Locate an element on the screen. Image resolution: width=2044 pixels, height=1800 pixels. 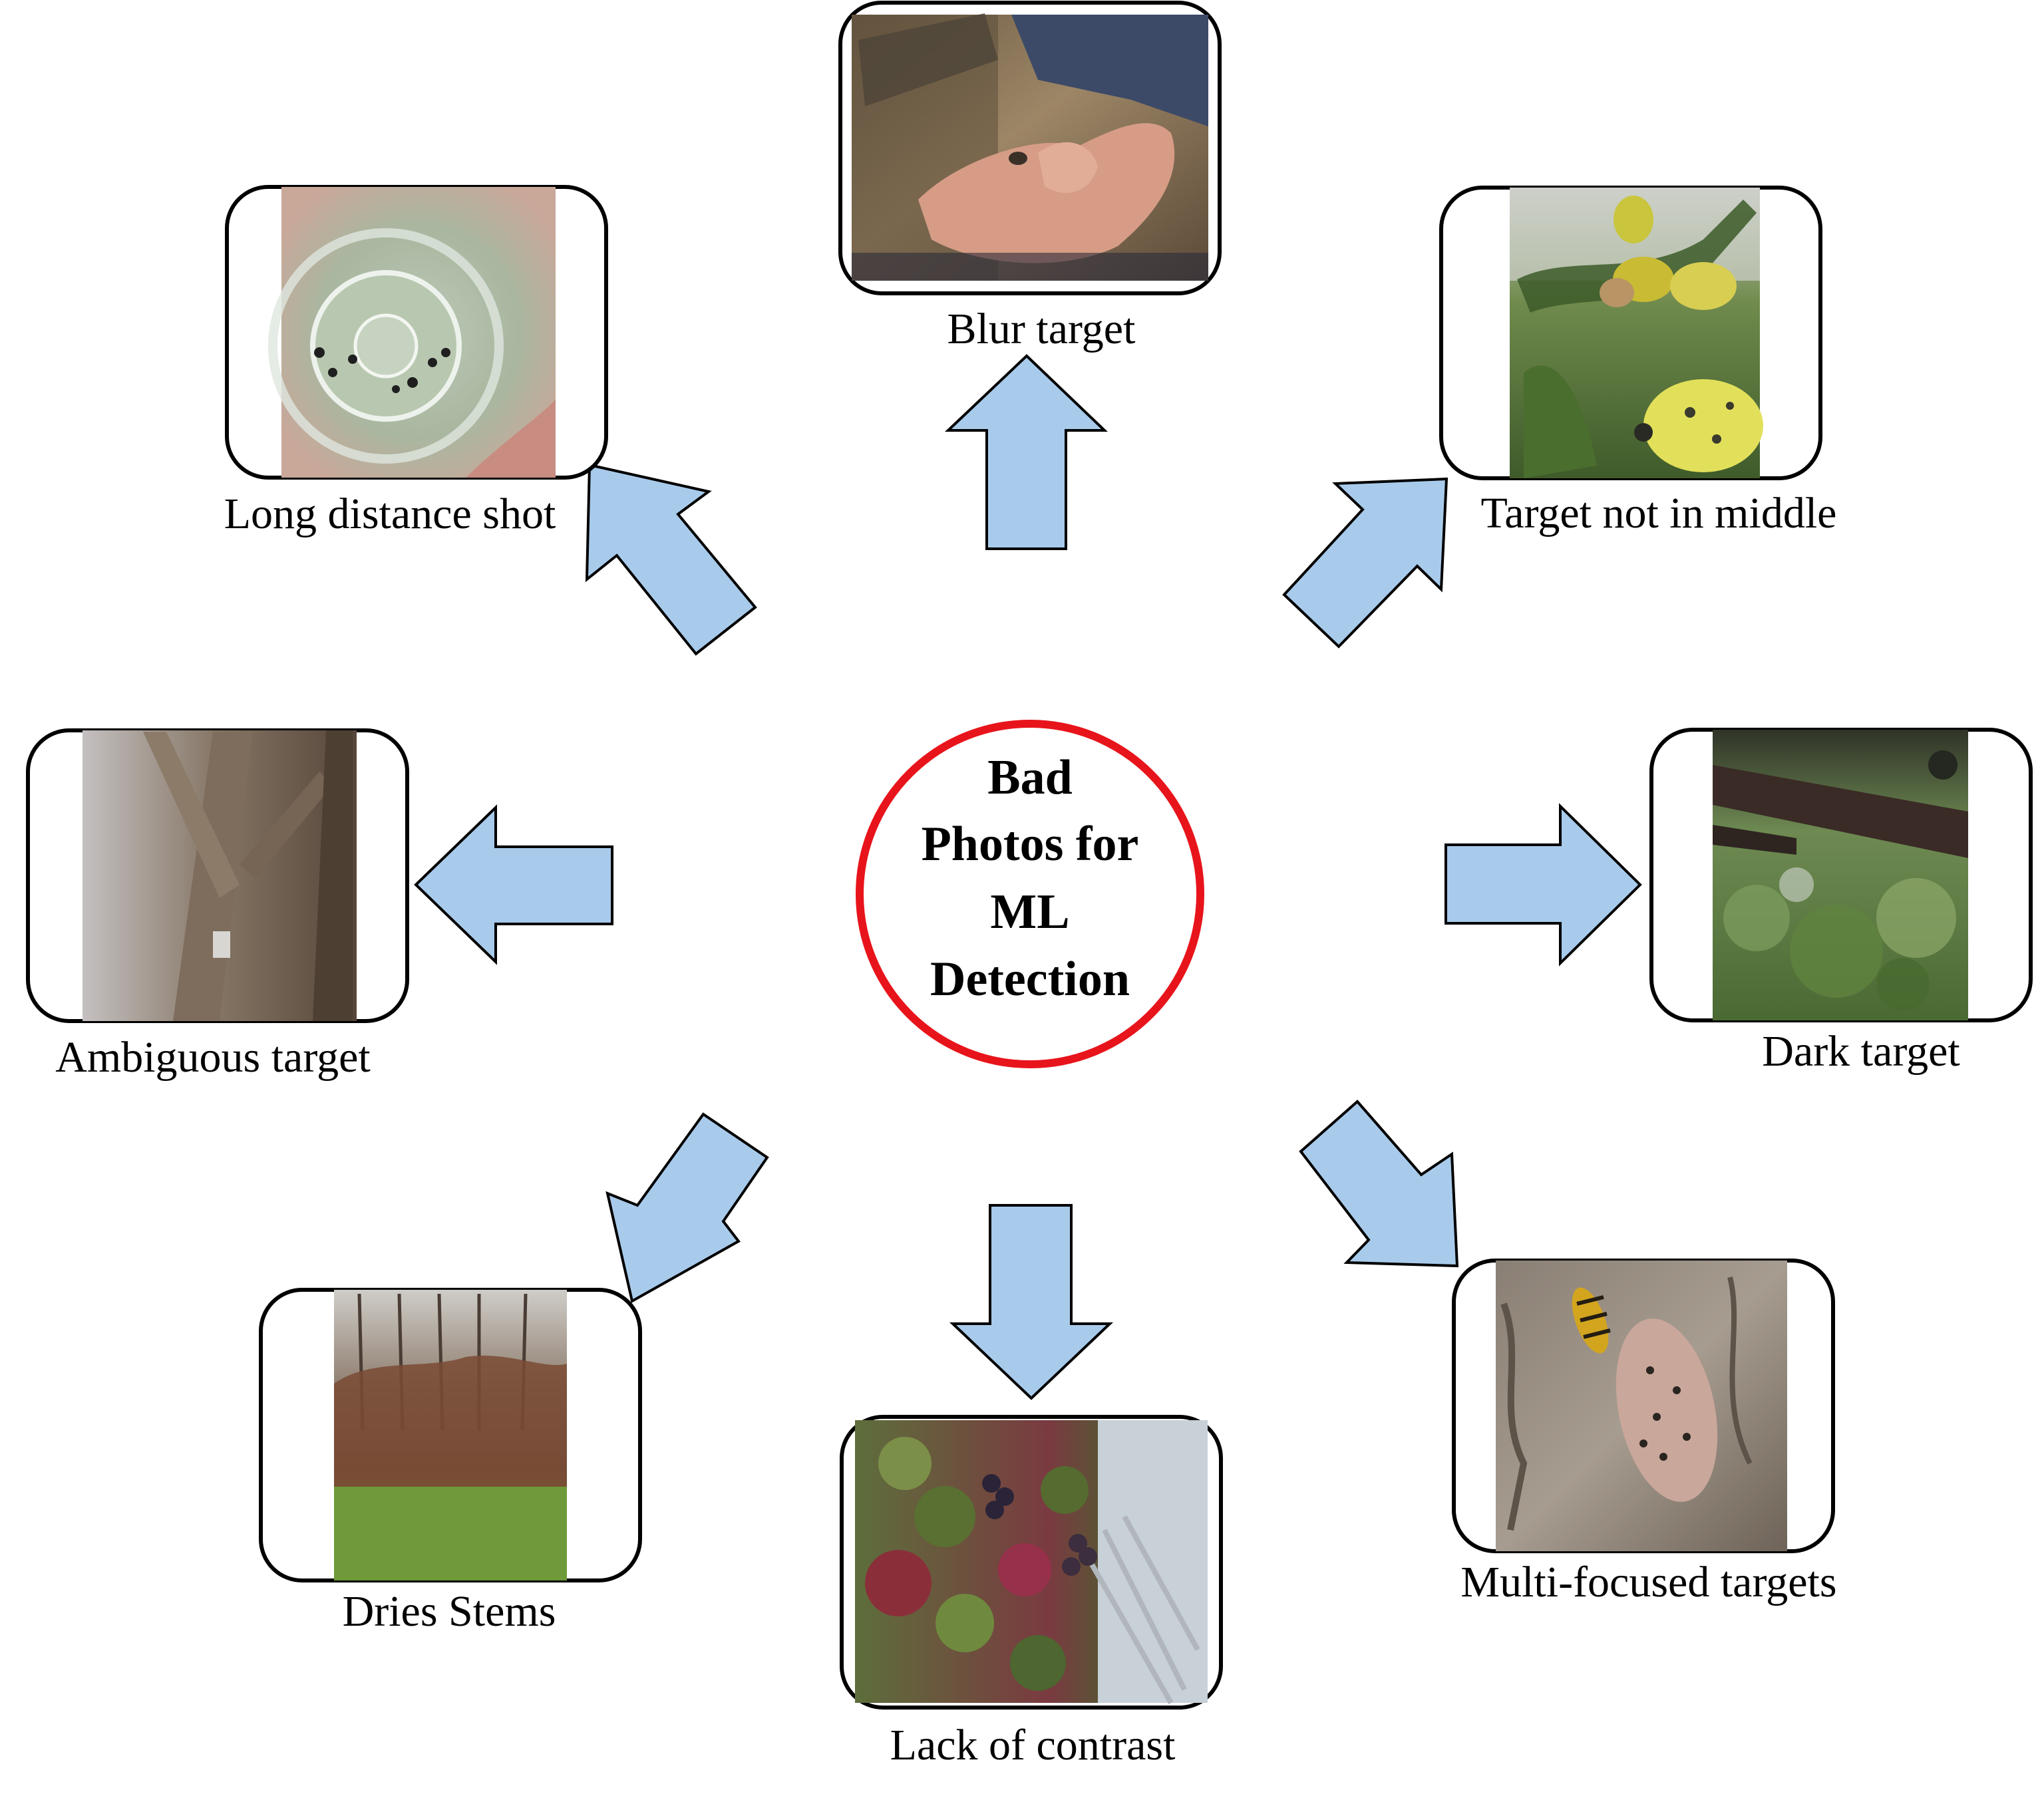
card-dark-target: Dark target is located at coordinates (1841, 902).